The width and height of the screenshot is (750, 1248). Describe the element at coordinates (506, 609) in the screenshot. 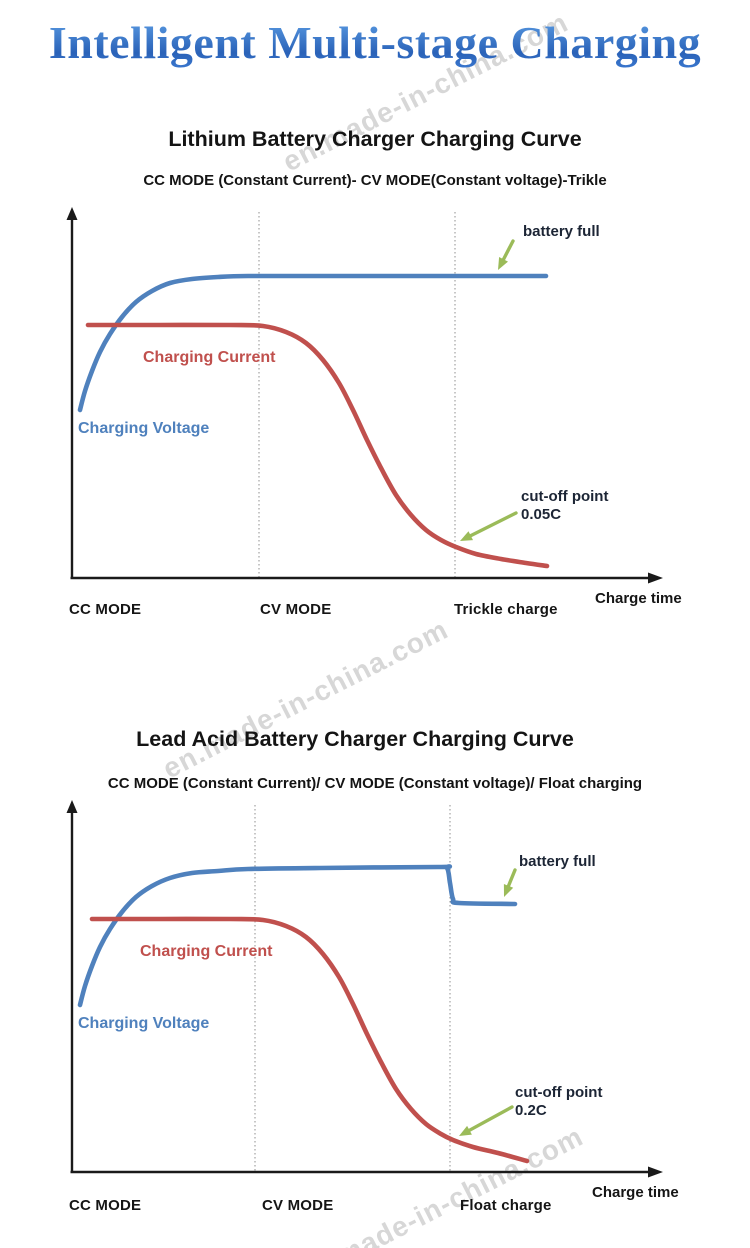

I see `section-label-trickle-charge: Trickle charge` at that location.